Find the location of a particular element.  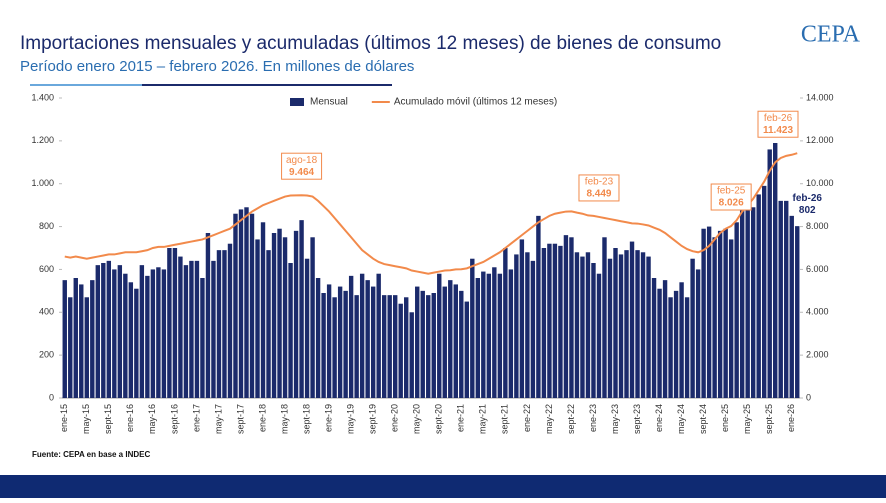

annotation-box is located at coordinates (302, 166).